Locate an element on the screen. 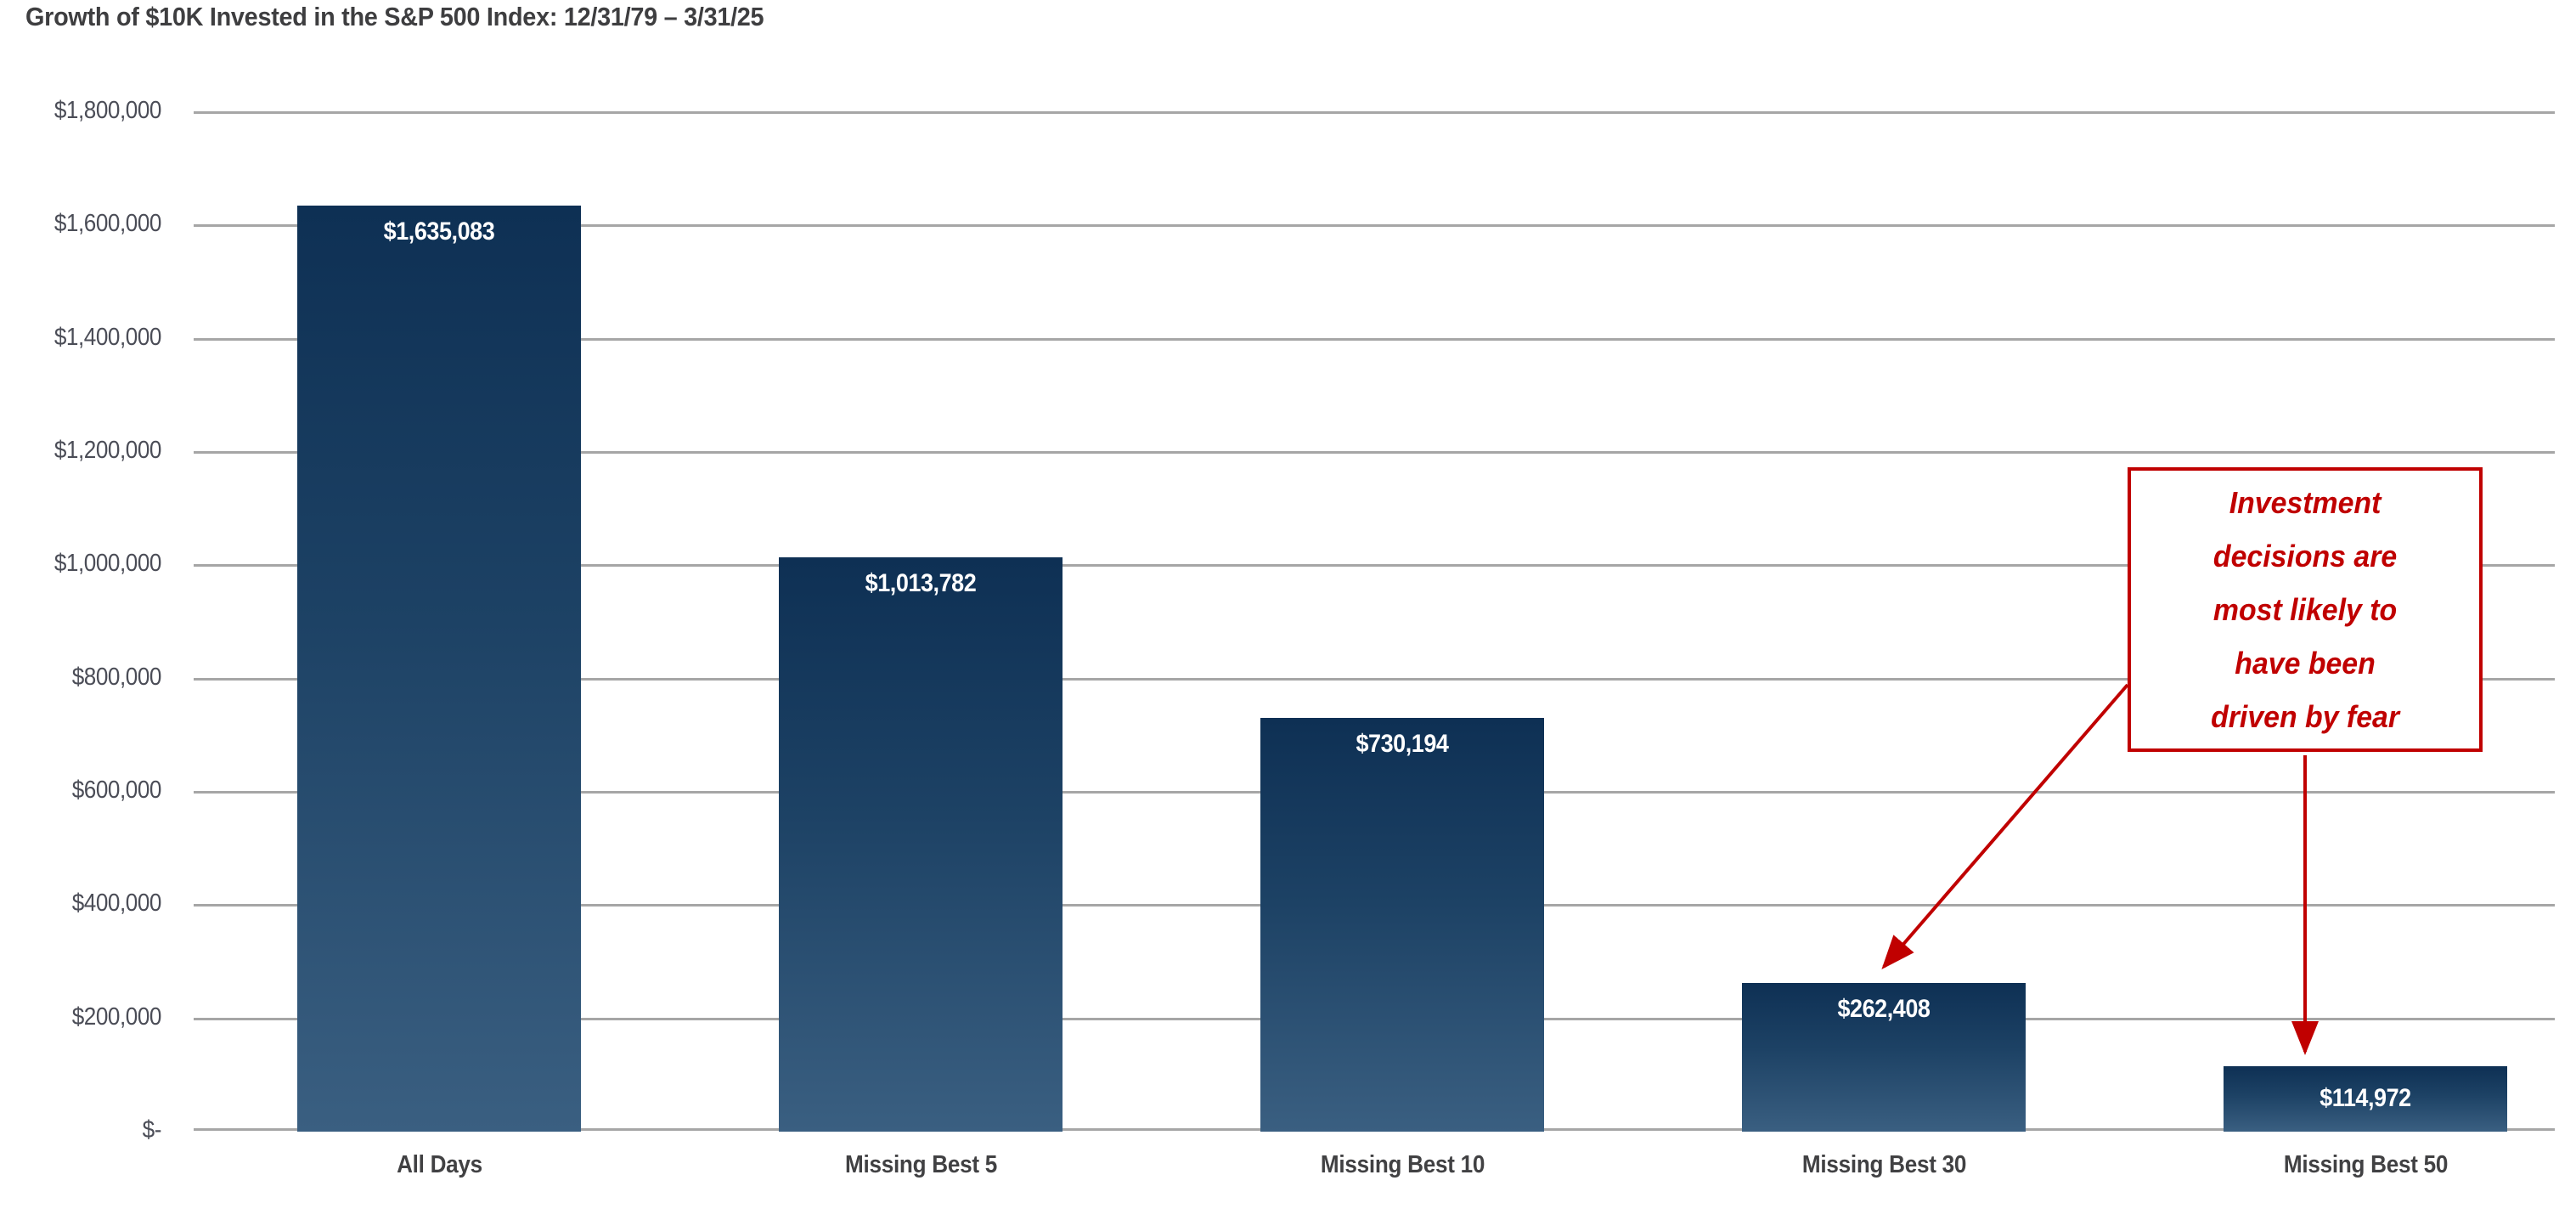 The height and width of the screenshot is (1220, 2576). y-tick-label: $- is located at coordinates (152, 1130).